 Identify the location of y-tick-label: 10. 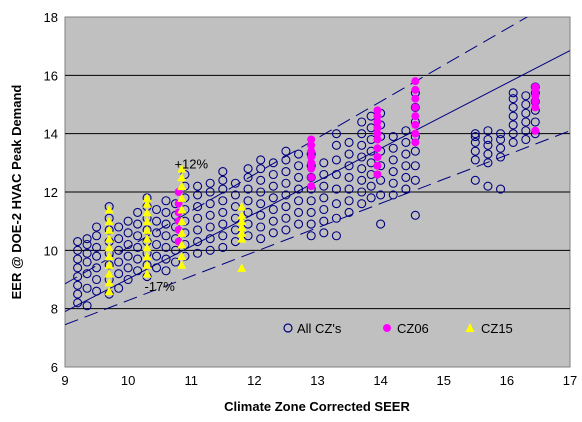
(51, 250).